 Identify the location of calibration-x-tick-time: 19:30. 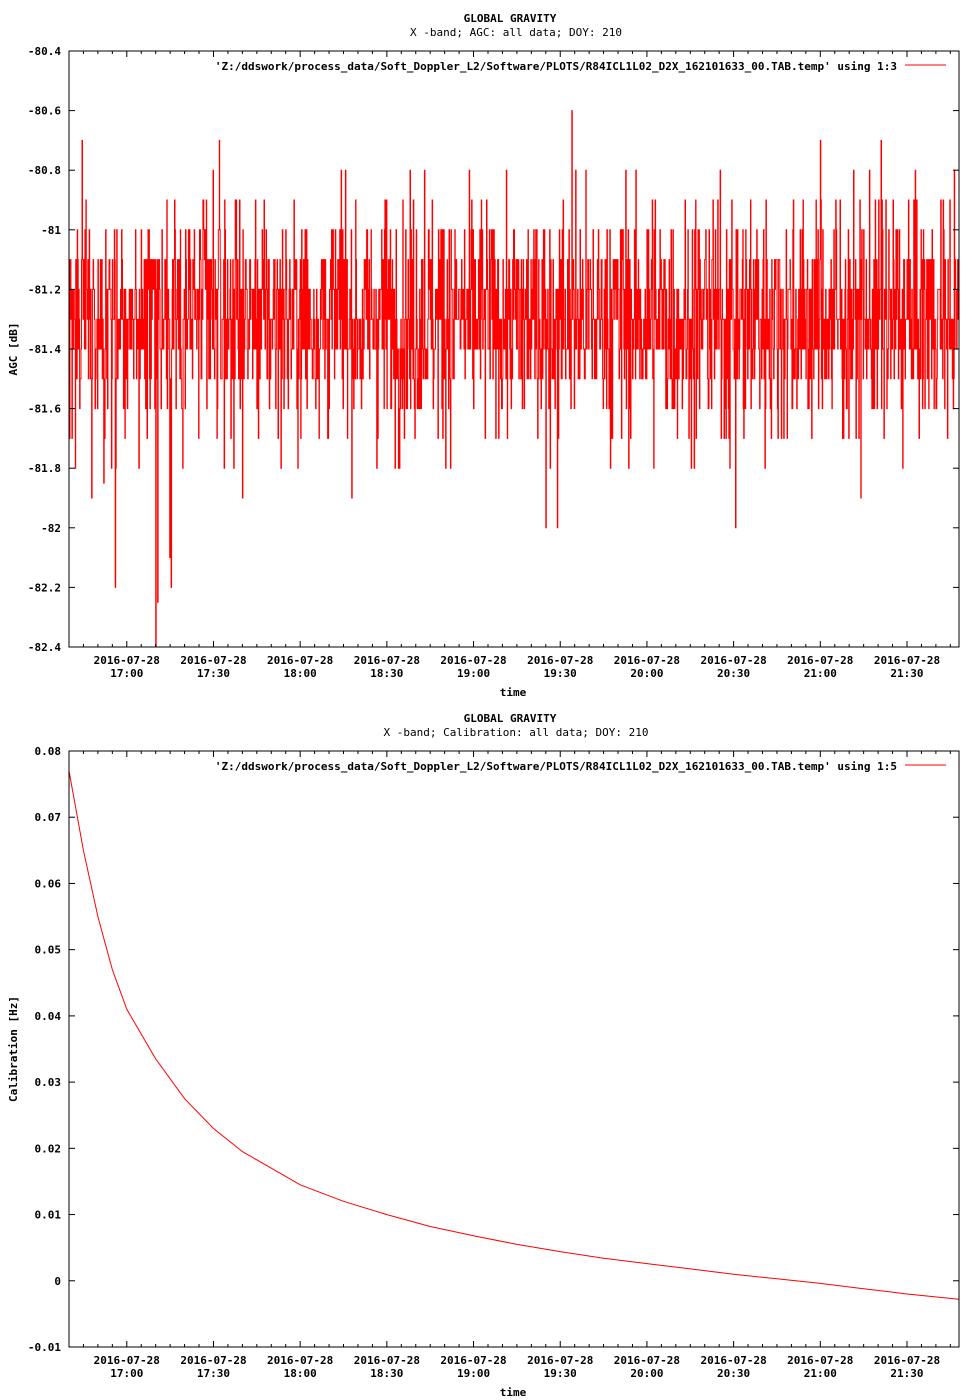
(560, 1373).